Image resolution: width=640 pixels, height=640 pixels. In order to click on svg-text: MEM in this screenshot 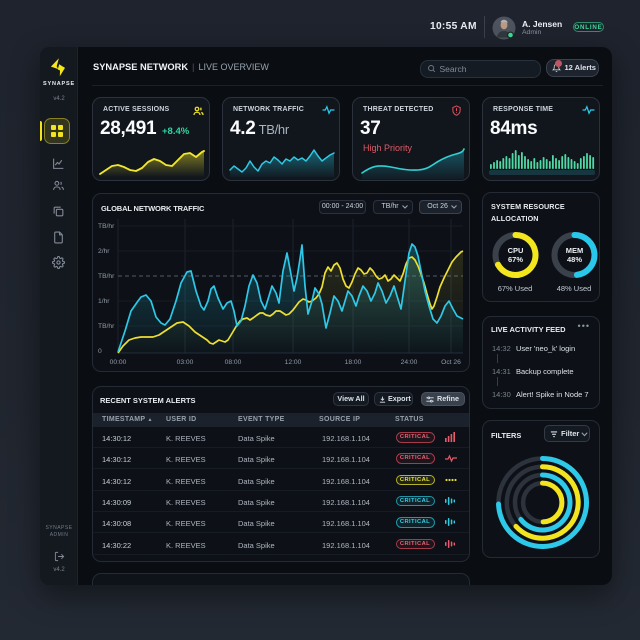, I will do `click(575, 250)`.